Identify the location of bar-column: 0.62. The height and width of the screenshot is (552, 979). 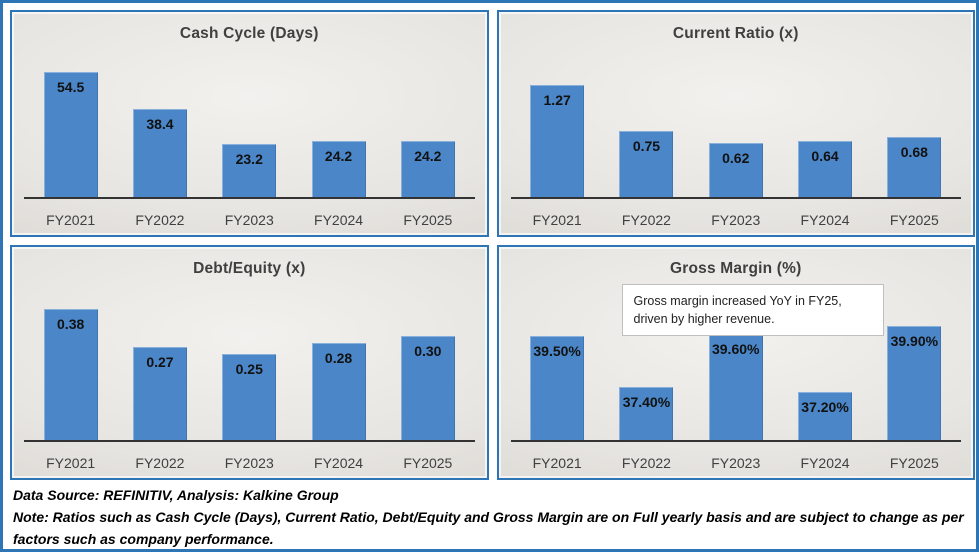
(735, 122).